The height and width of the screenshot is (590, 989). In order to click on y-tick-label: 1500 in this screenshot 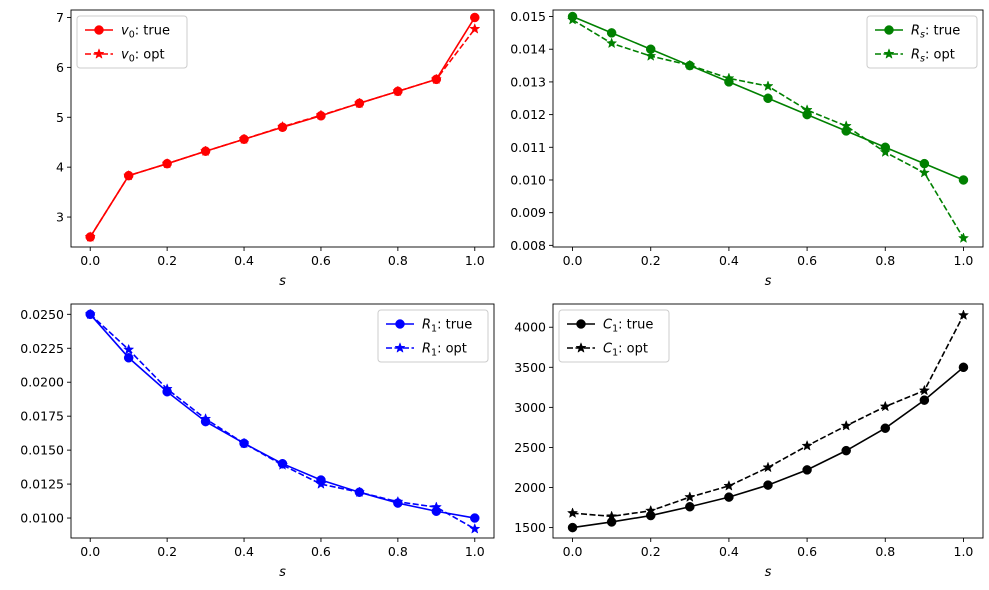, I will do `click(530, 527)`.